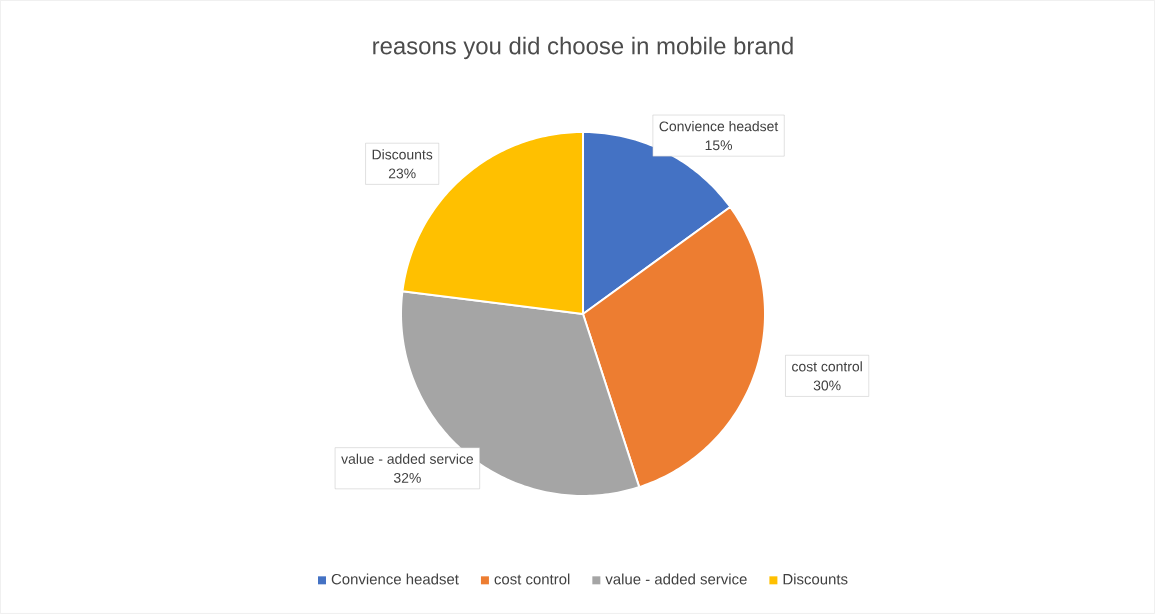  What do you see at coordinates (402, 154) in the screenshot?
I see `slice-label: Discounts` at bounding box center [402, 154].